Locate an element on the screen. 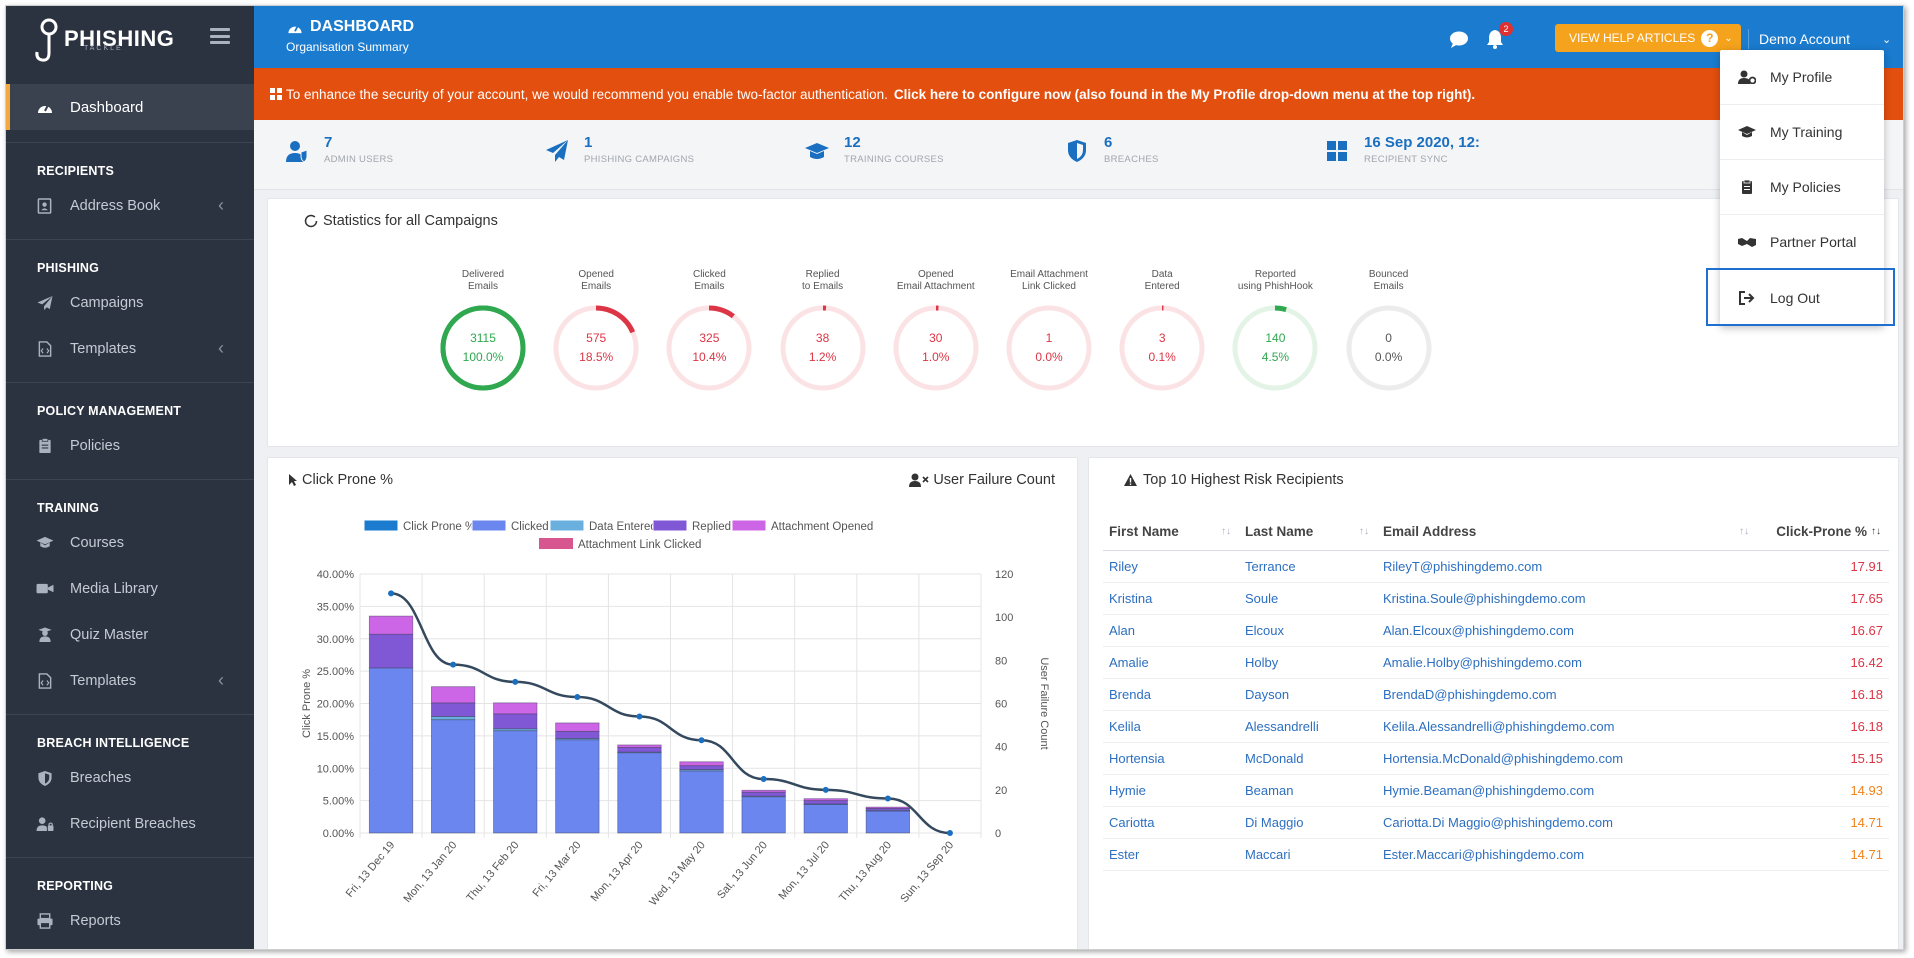 Image resolution: width=1914 pixels, height=958 pixels. last-name-cell: Soule is located at coordinates (1308, 598).